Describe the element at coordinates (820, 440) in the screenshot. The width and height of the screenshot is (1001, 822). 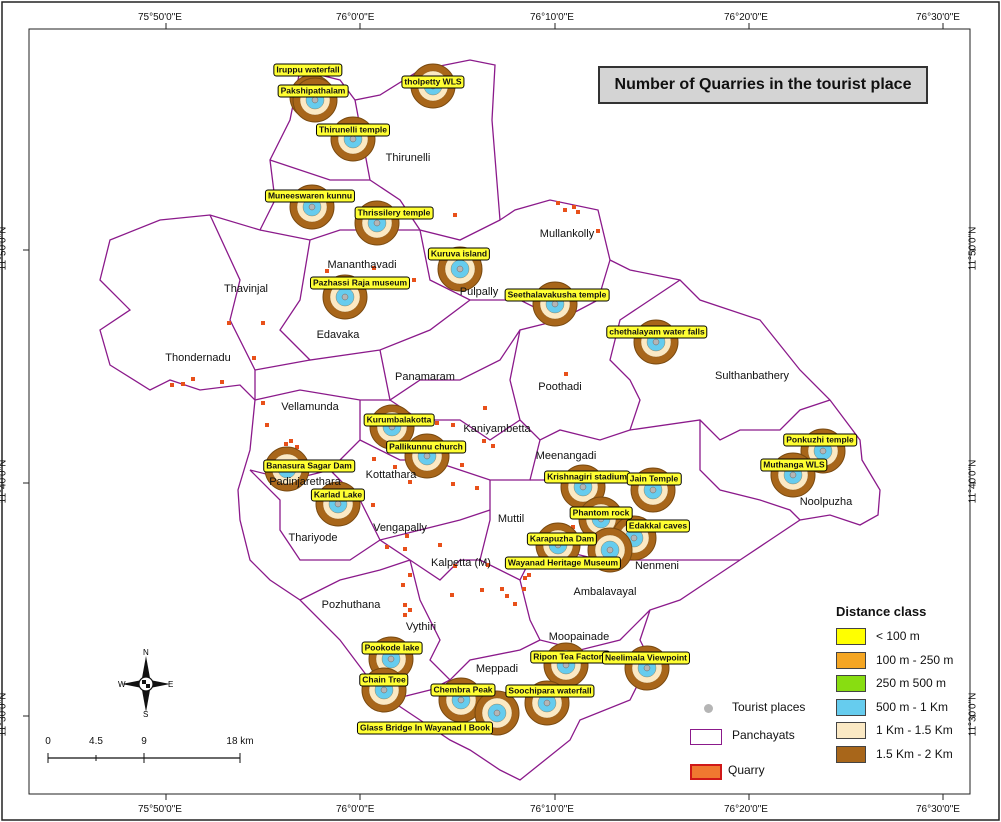
I see `tourist-place-label: Ponkuzhi temple` at that location.